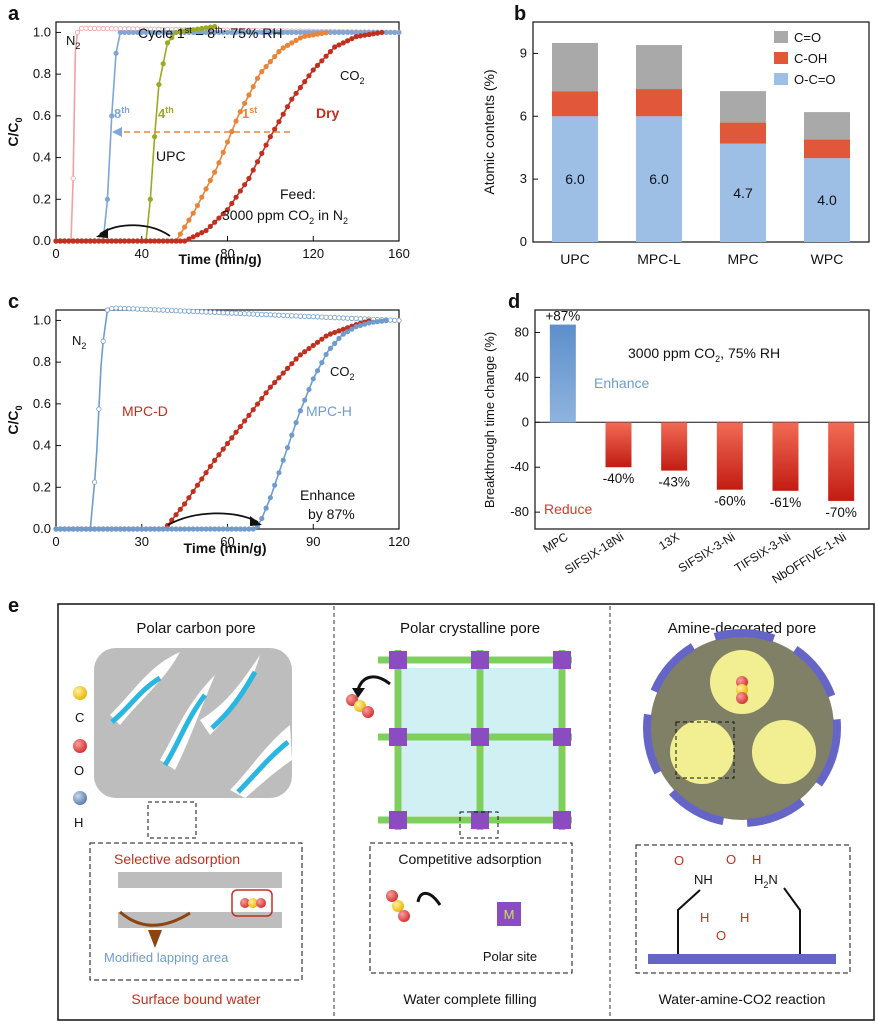  I want to click on metal-label: M, so click(509, 914).